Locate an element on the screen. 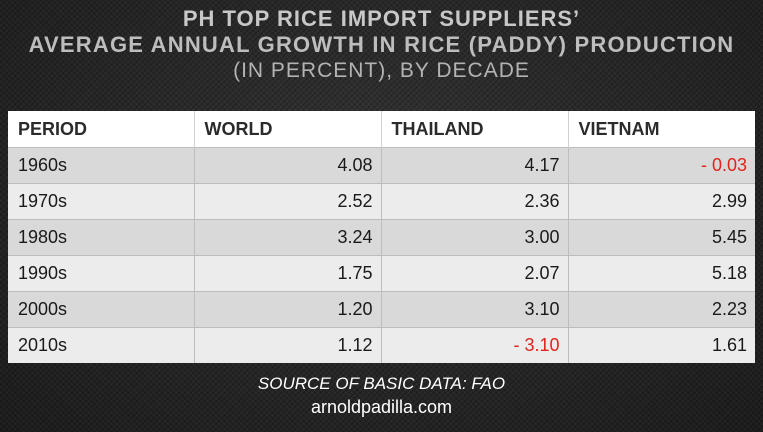 The image size is (763, 432). cell-period: 2010s is located at coordinates (101, 345).